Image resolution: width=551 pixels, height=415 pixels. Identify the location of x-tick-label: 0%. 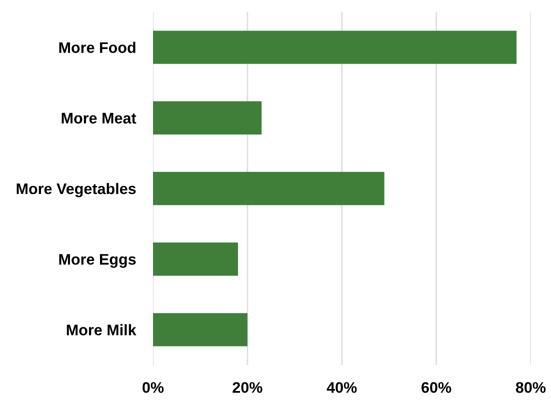
(153, 387).